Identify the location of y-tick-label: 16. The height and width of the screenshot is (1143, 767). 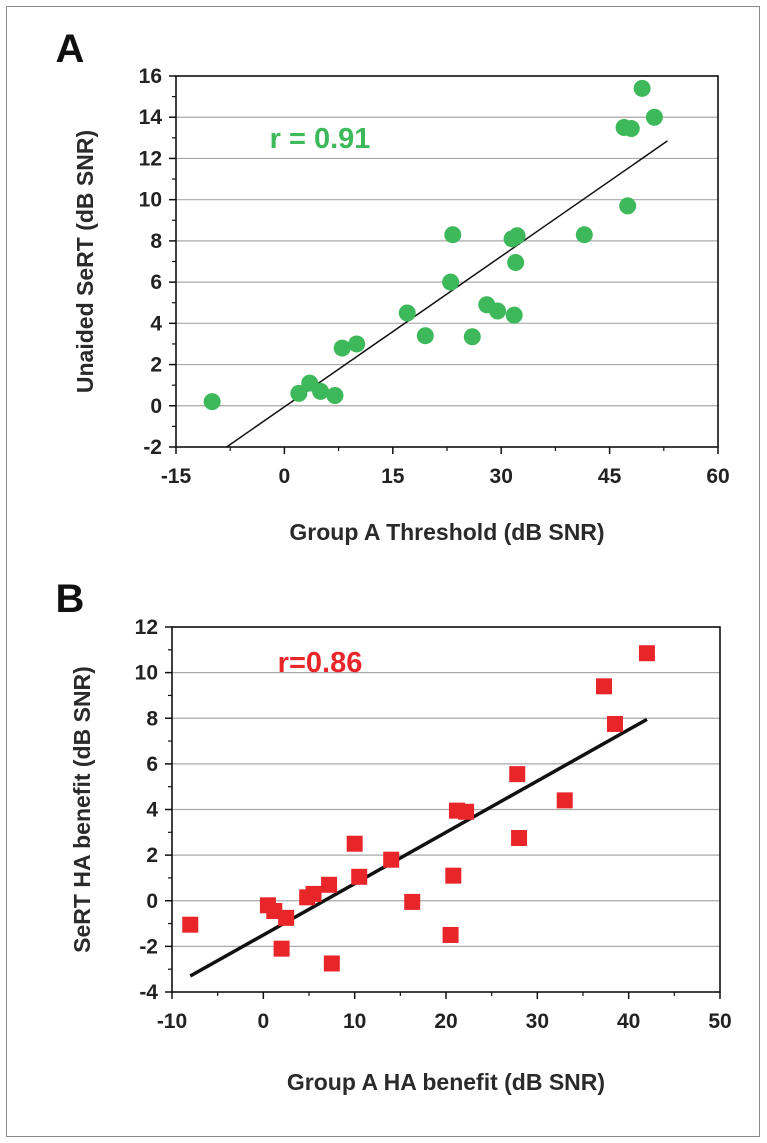
(150, 76).